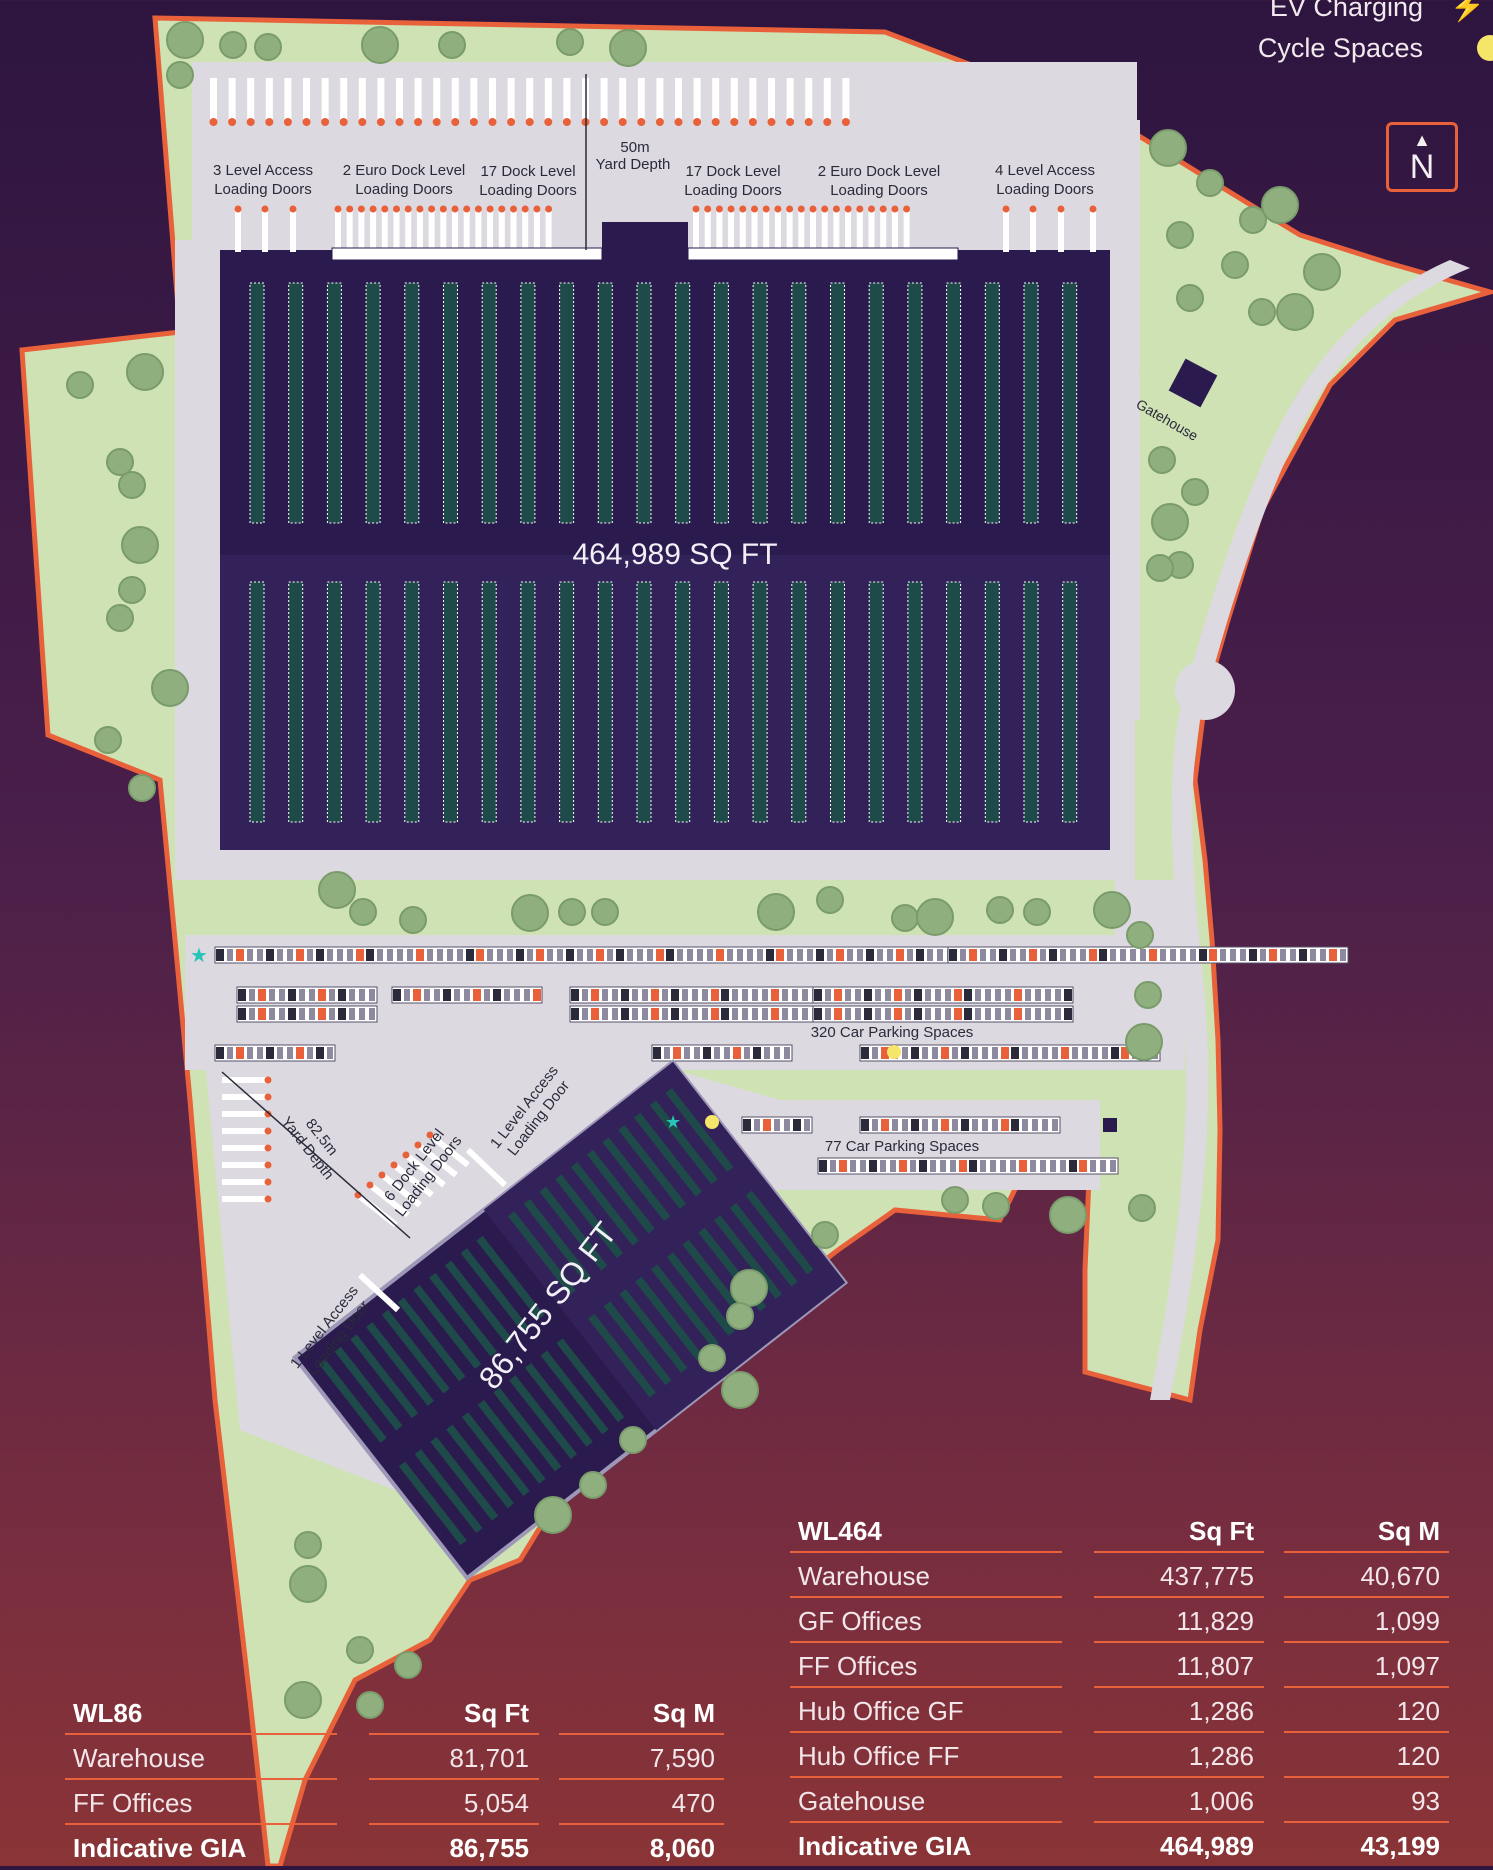  What do you see at coordinates (1125, 1800) in the screenshot?
I see `table-row: Gatehouse 1,006 93` at bounding box center [1125, 1800].